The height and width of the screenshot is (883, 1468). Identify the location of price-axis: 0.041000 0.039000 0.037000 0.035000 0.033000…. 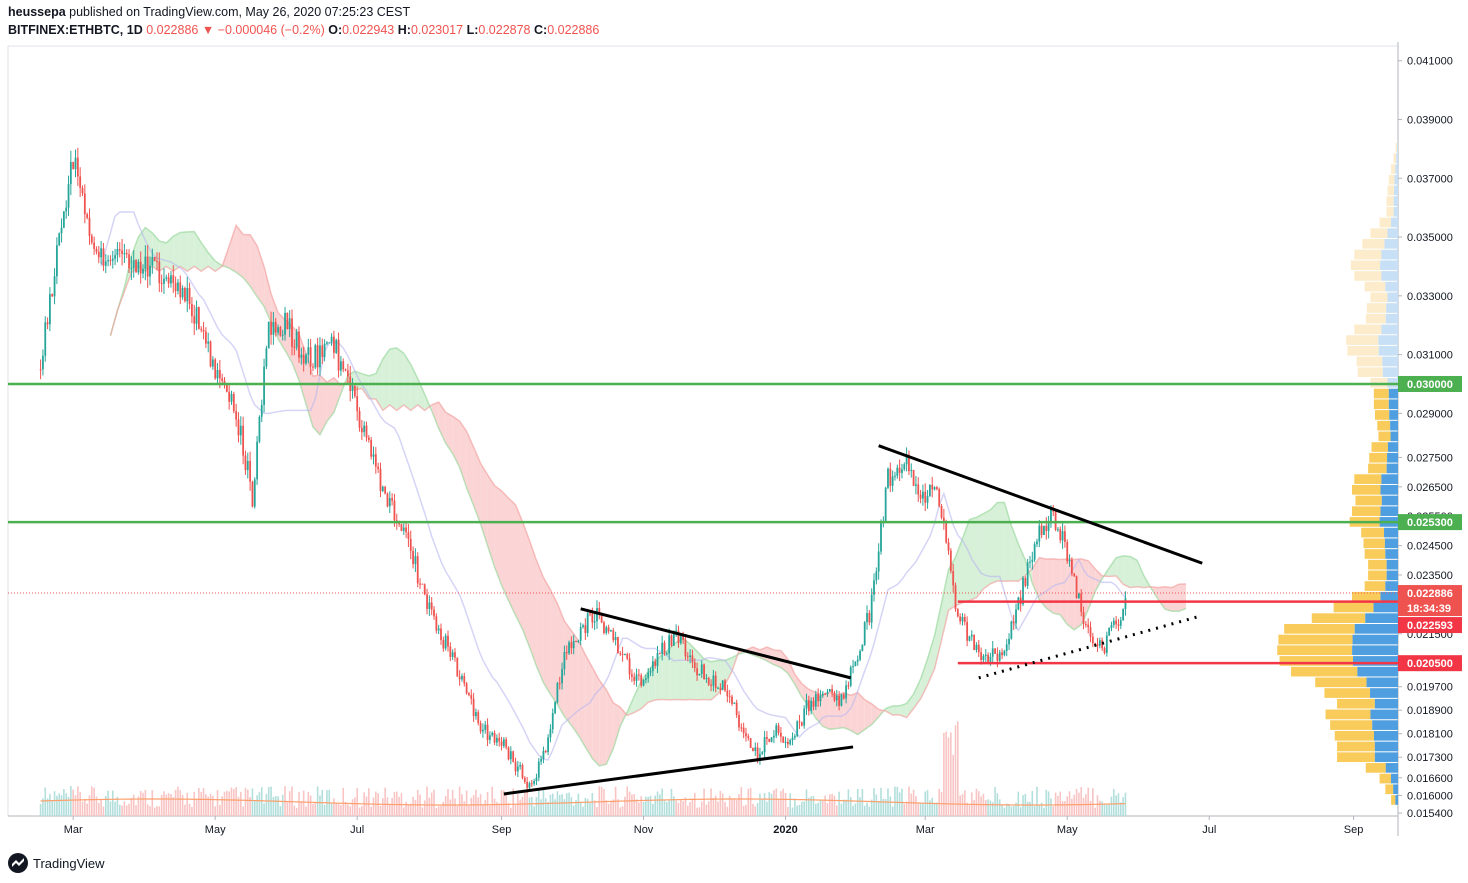
(1430, 438).